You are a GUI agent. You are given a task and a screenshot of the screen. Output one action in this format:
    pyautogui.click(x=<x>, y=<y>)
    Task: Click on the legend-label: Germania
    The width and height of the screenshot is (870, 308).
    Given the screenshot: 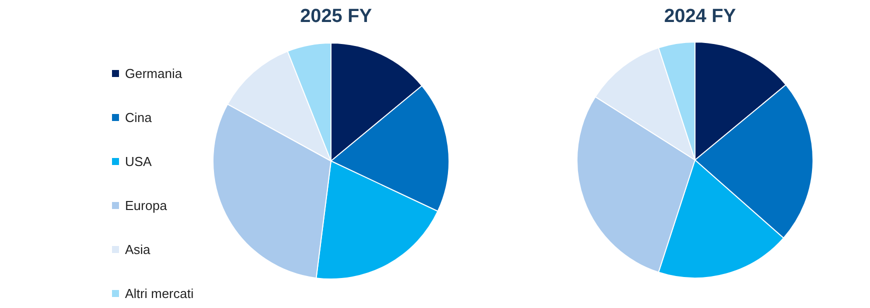 What is the action you would take?
    pyautogui.click(x=154, y=73)
    